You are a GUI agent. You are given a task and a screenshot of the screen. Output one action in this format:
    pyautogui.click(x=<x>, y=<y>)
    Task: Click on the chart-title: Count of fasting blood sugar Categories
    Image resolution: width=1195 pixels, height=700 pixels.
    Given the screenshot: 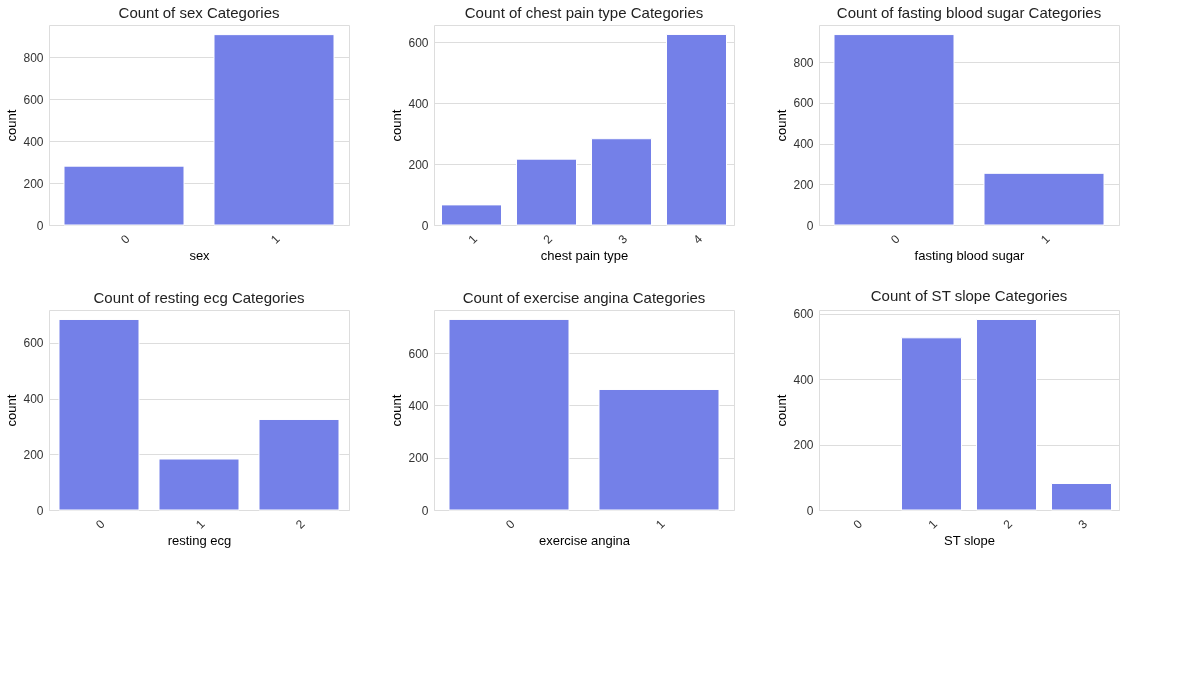 What is the action you would take?
    pyautogui.click(x=969, y=12)
    